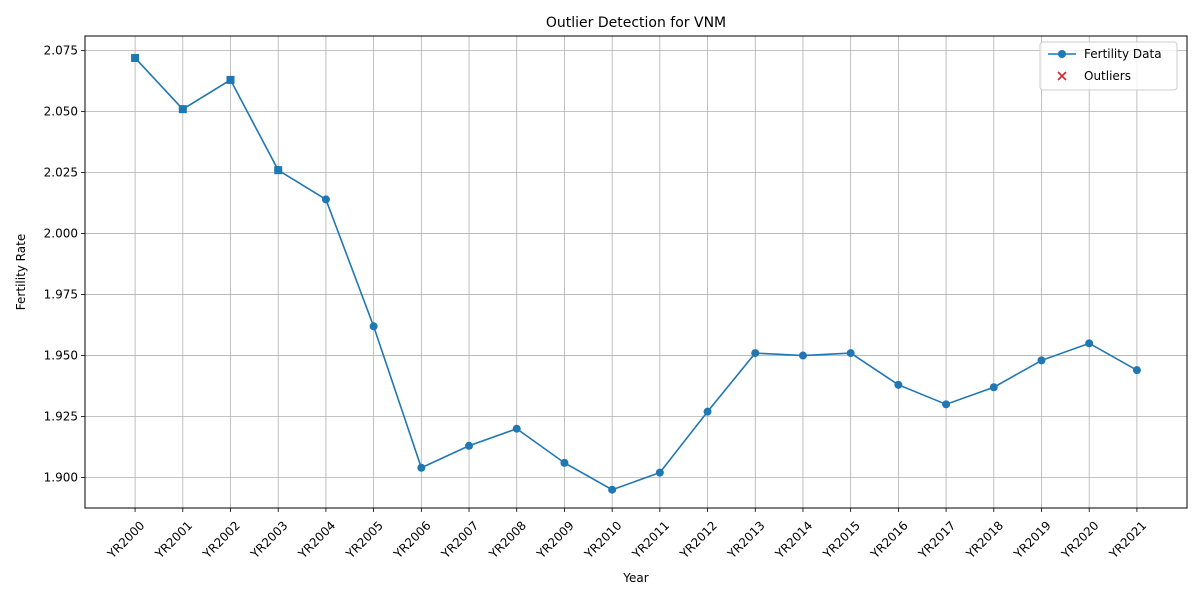 This screenshot has height=600, width=1200. I want to click on x-tick-label: YR2020, so click(1079, 539).